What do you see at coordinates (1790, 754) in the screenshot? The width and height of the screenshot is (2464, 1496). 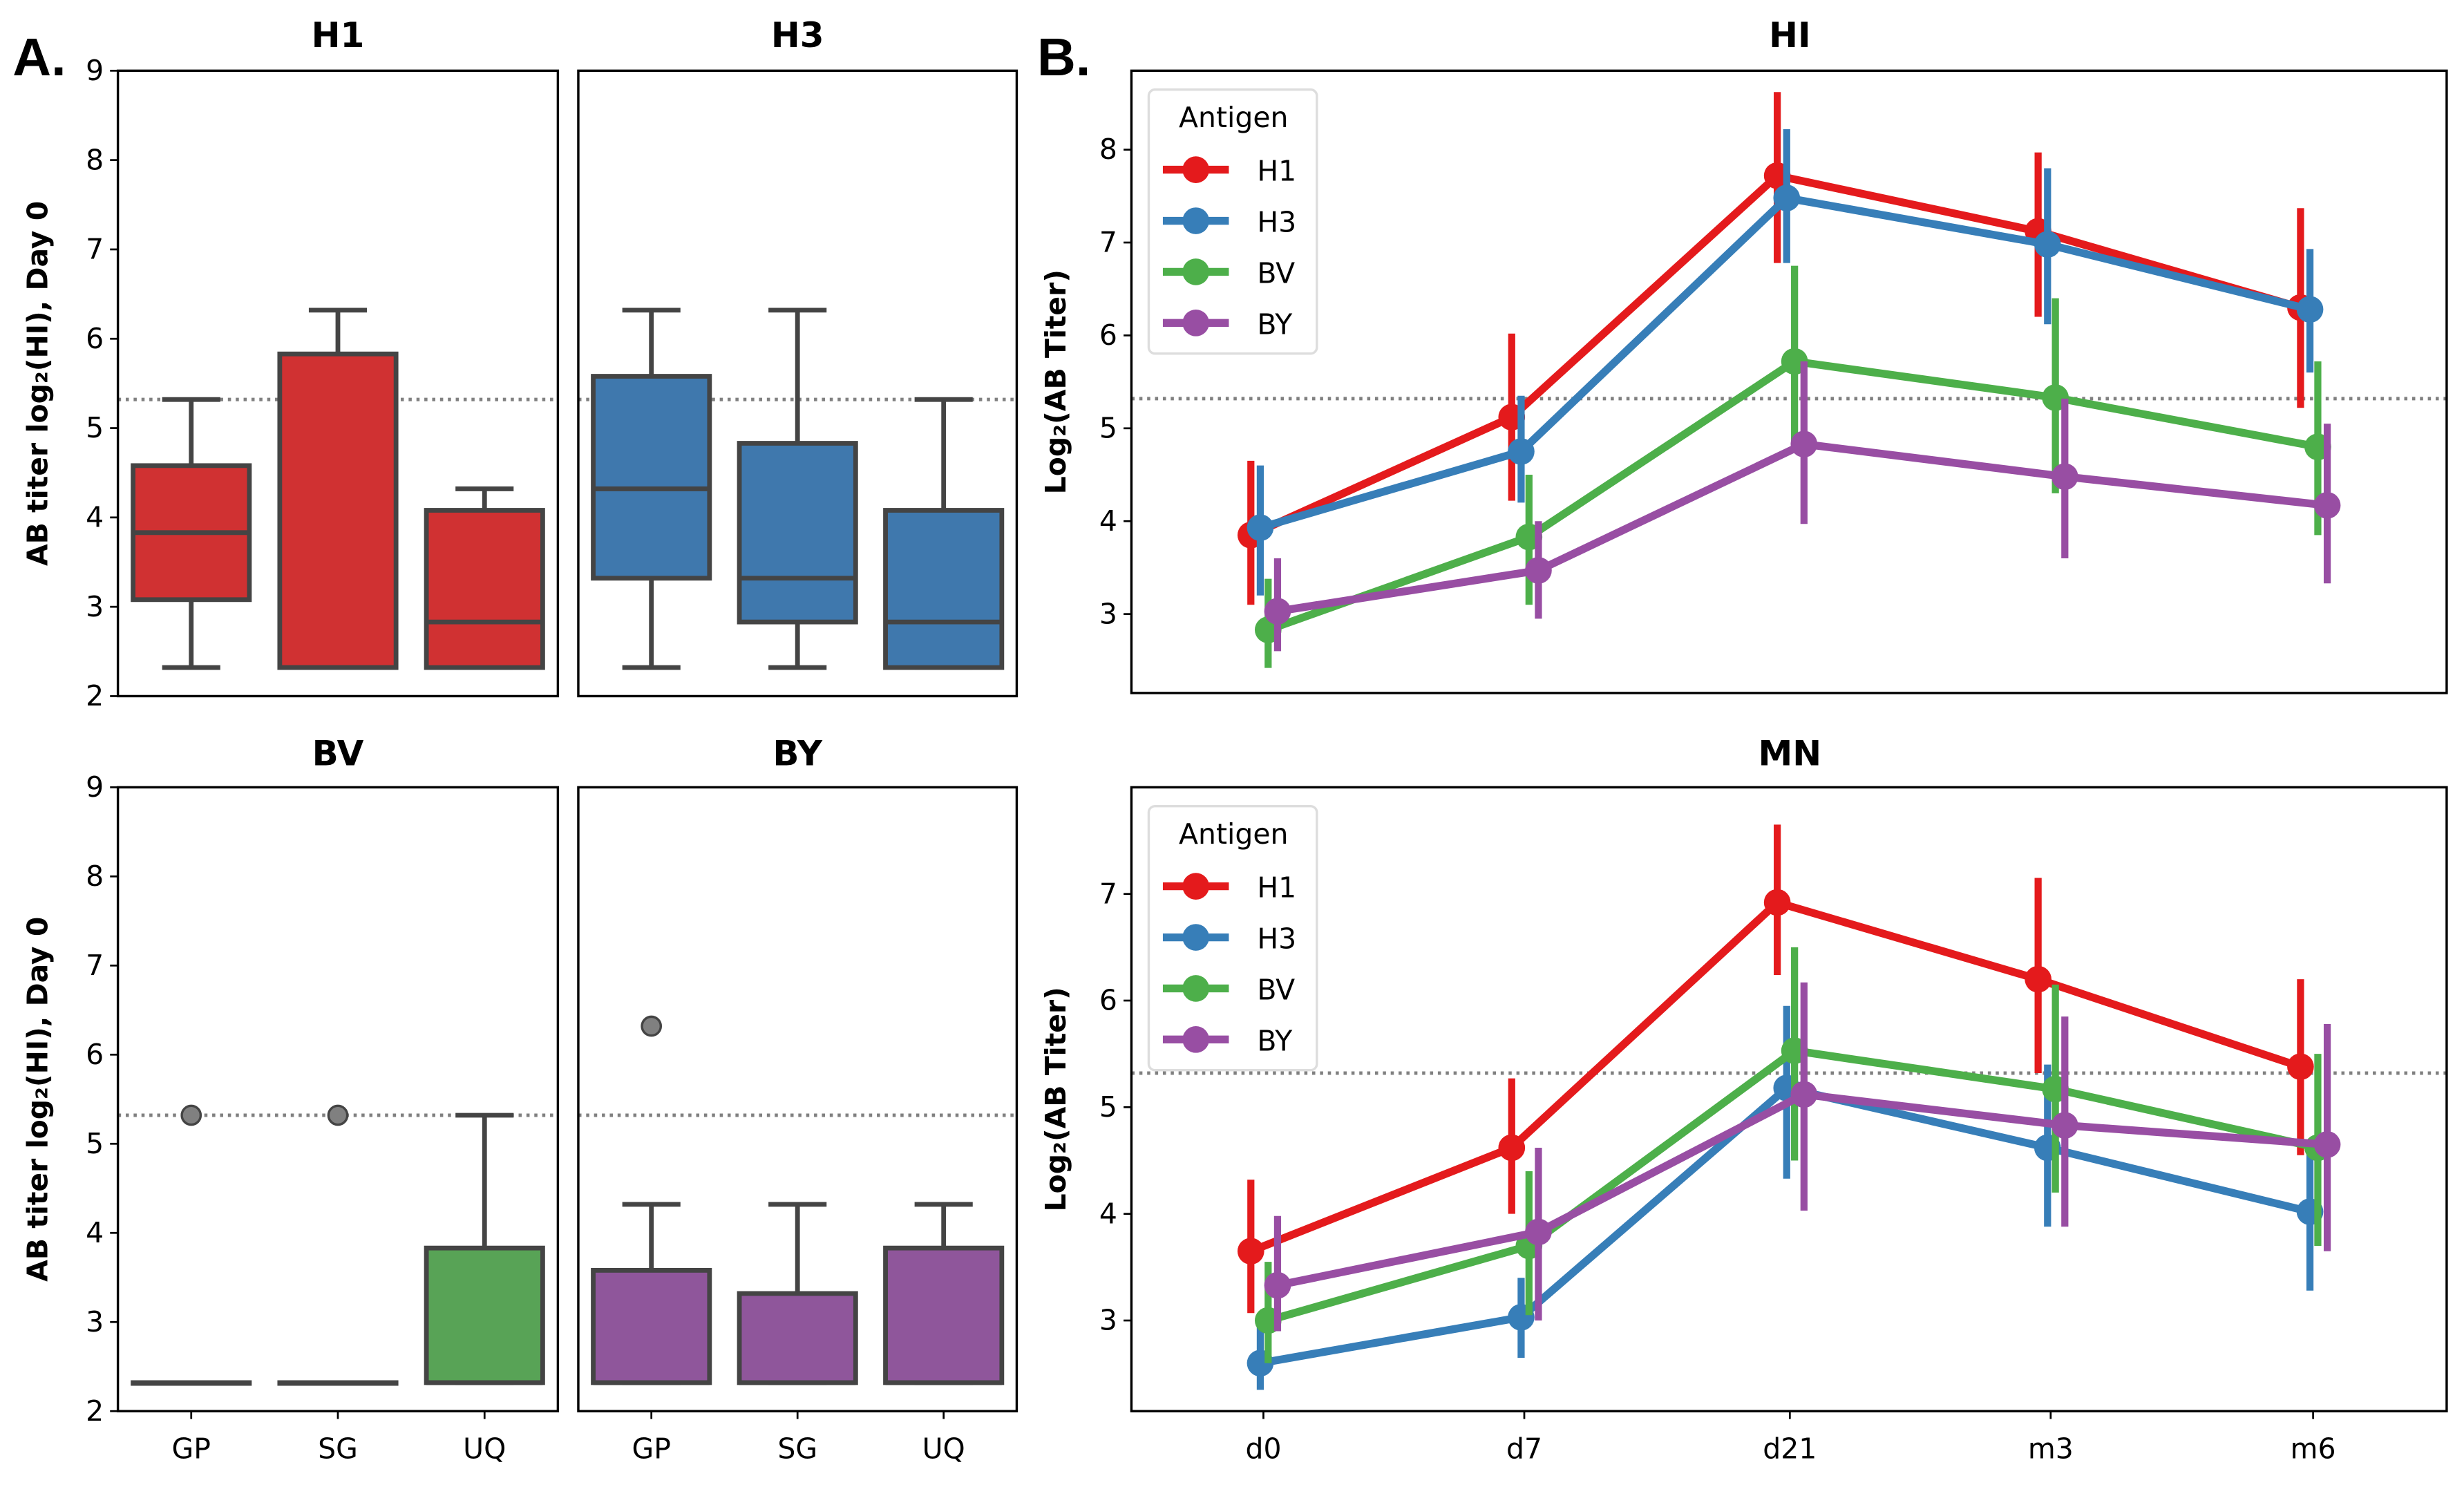 I see `panel-title: MN` at bounding box center [1790, 754].